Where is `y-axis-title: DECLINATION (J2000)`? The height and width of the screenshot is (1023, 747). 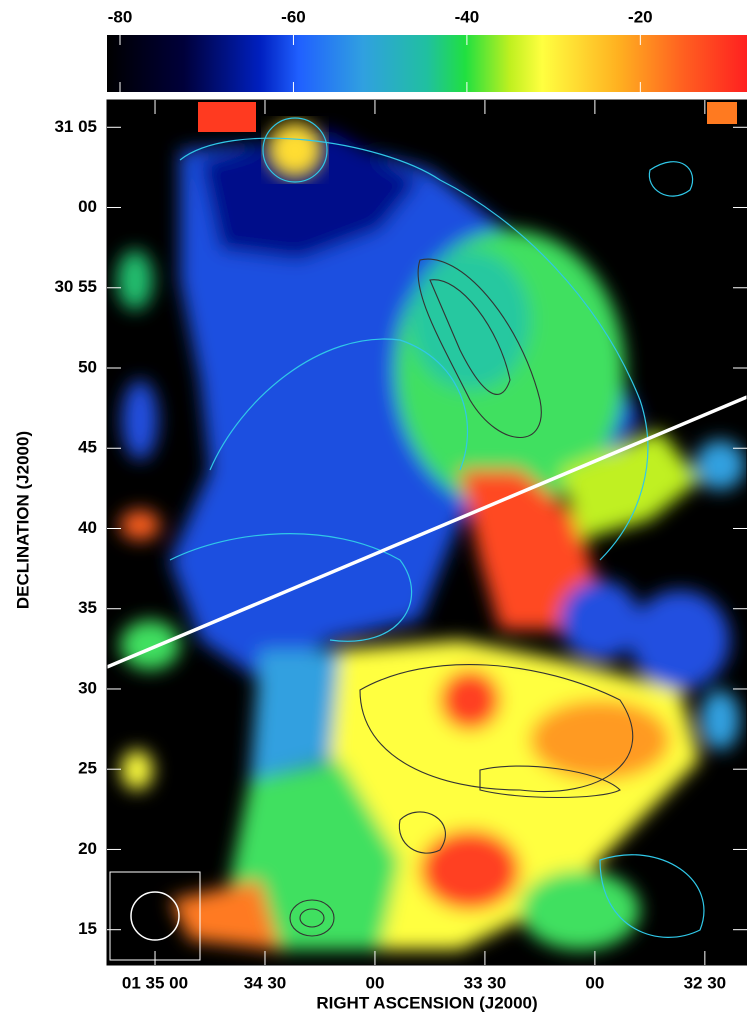
y-axis-title: DECLINATION (J2000) is located at coordinates (22, 520).